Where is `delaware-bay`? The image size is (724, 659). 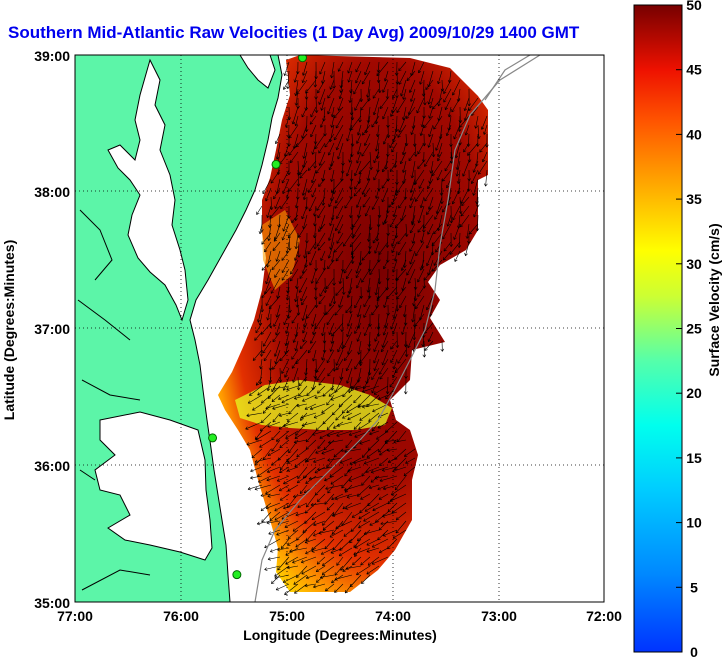
delaware-bay is located at coordinates (257, 72).